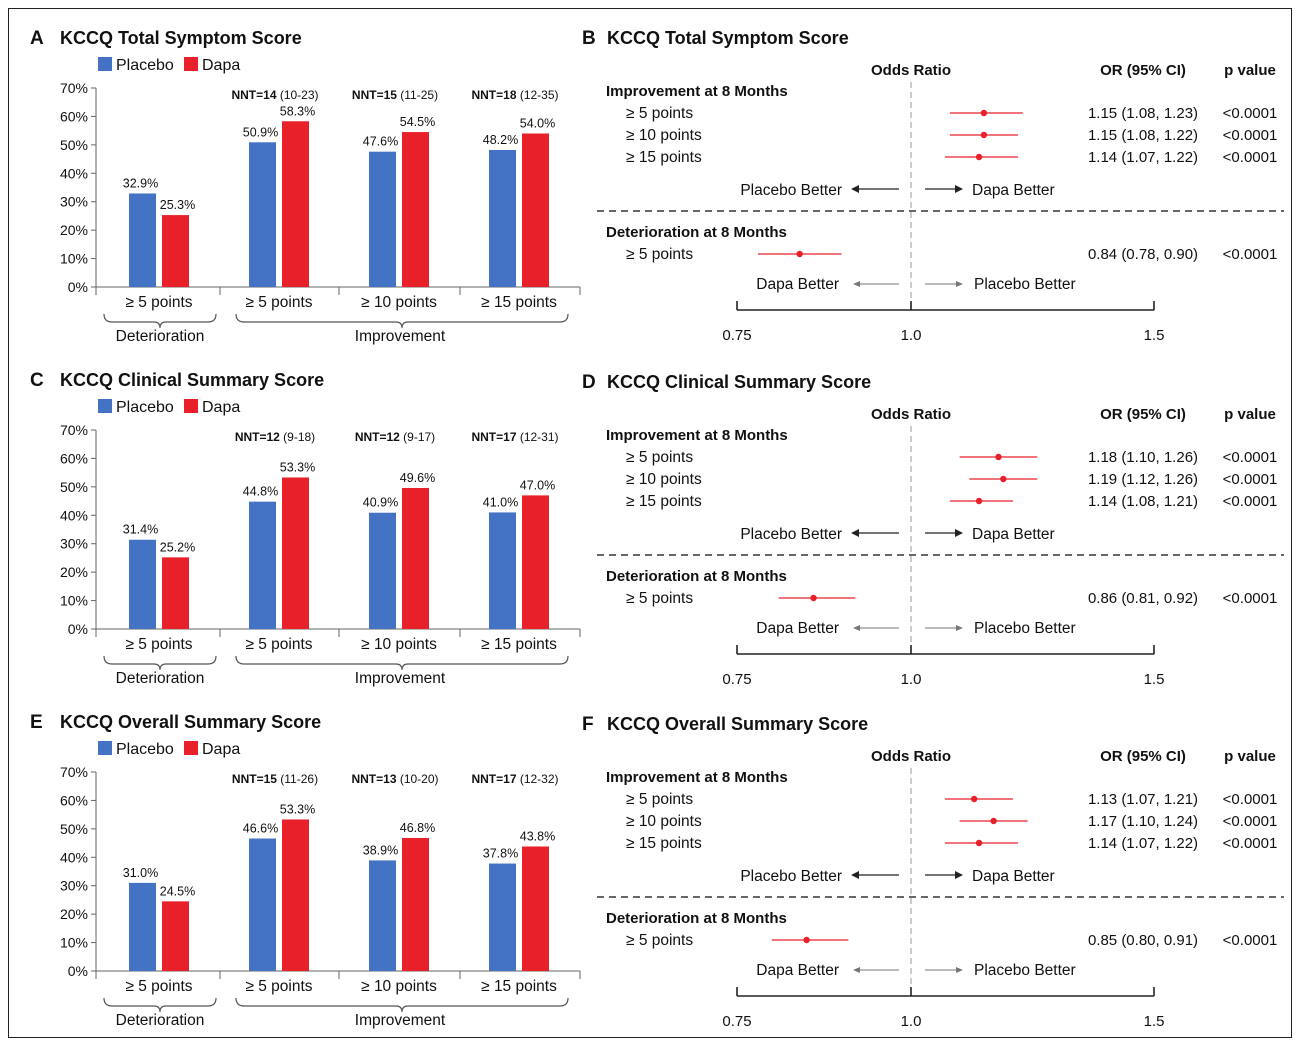  Describe the element at coordinates (537, 485) in the screenshot. I see `data-label-dapa: 47.0%` at that location.